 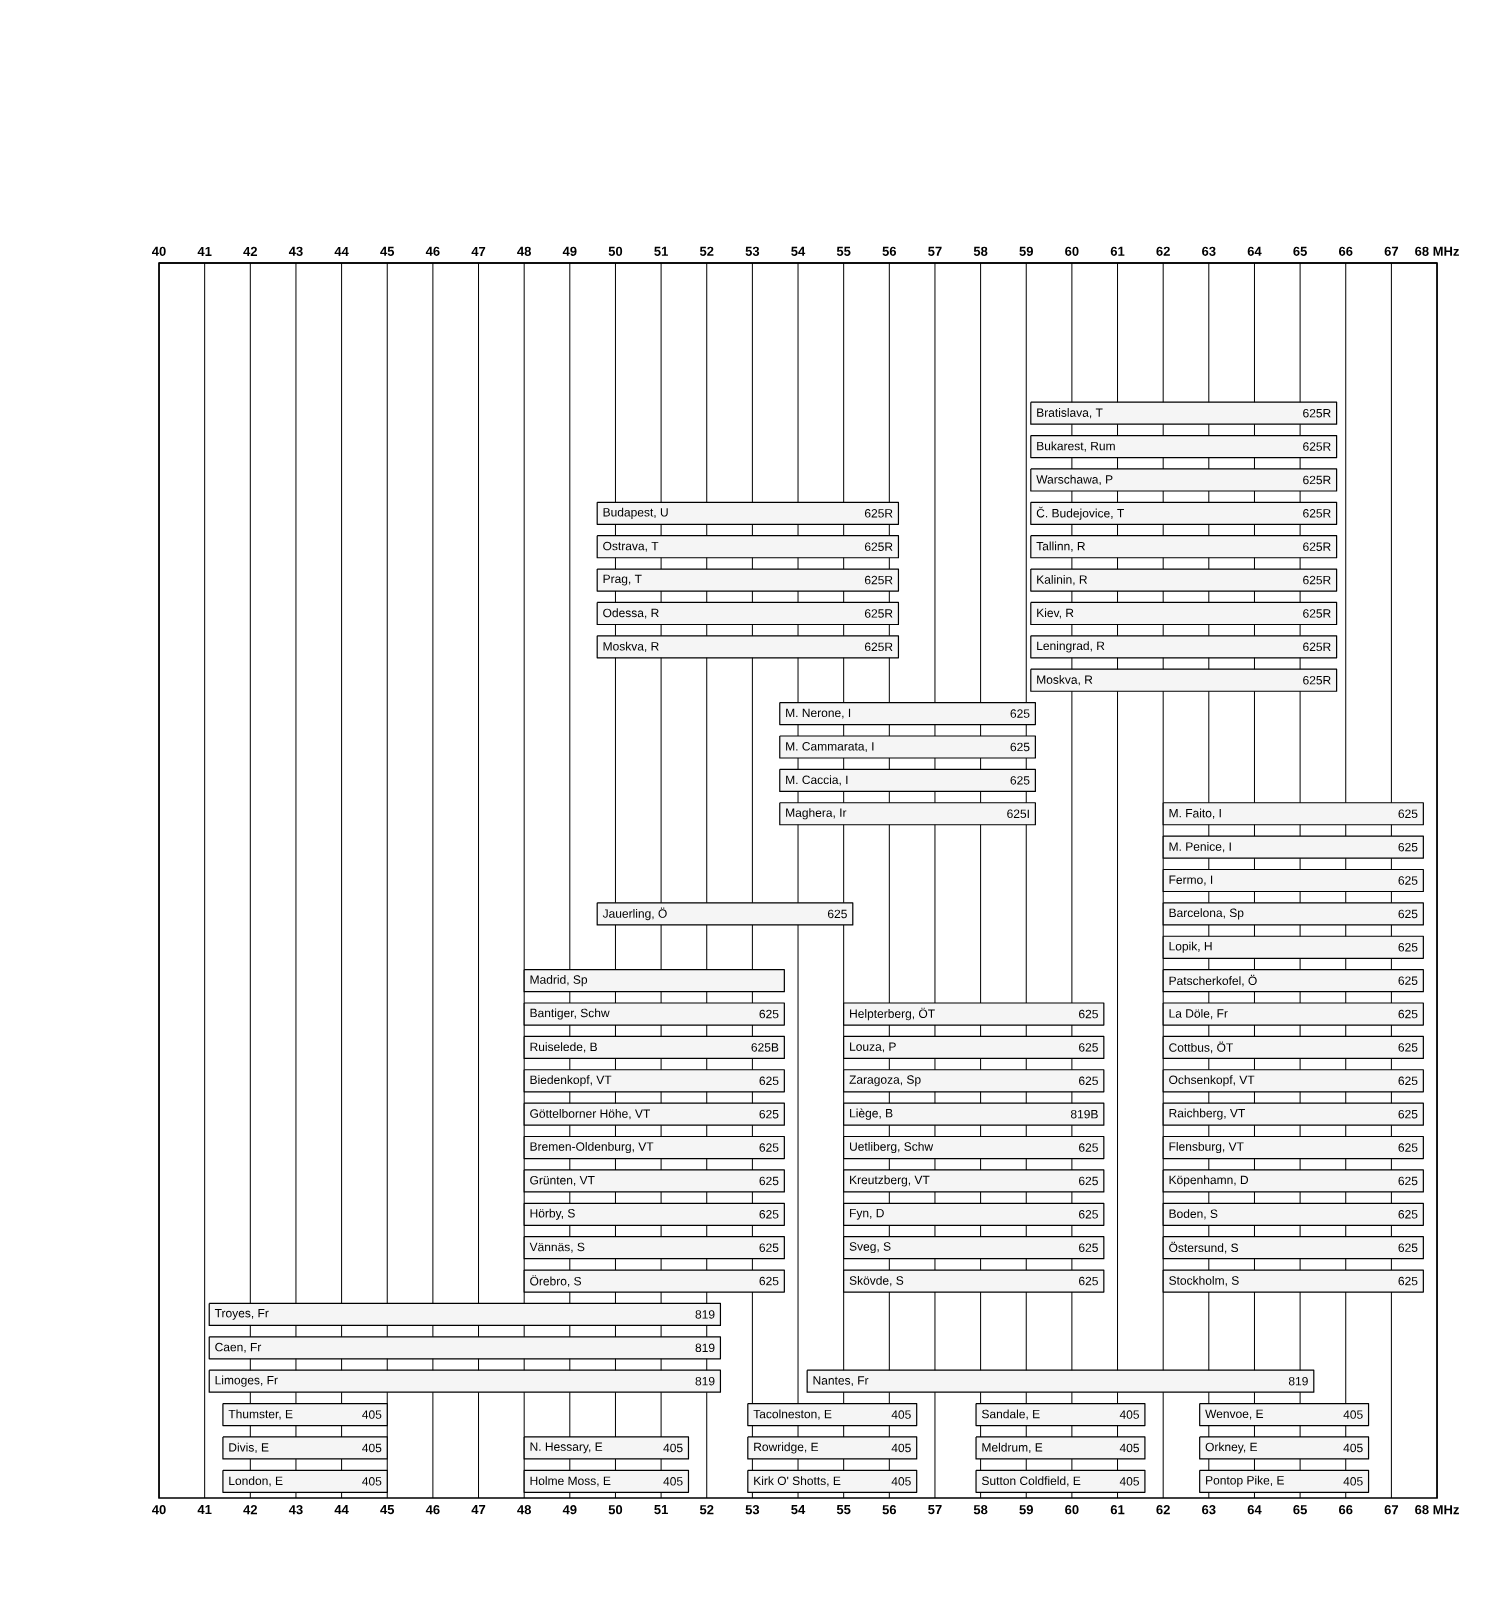 What do you see at coordinates (1391, 251) in the screenshot?
I see `x2-tick-label: 67` at bounding box center [1391, 251].